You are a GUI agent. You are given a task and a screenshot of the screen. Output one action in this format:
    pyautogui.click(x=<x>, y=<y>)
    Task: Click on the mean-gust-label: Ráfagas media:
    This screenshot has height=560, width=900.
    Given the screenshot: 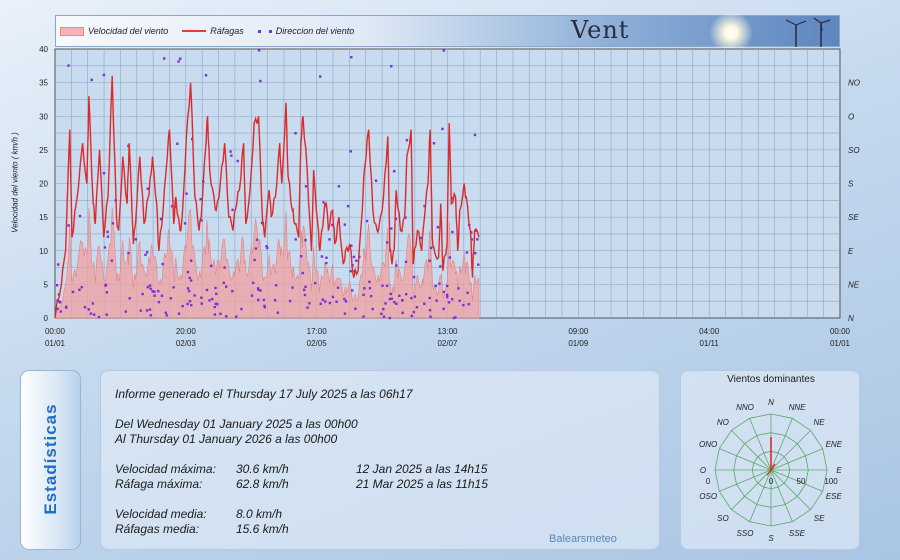 What is the action you would take?
    pyautogui.click(x=157, y=529)
    